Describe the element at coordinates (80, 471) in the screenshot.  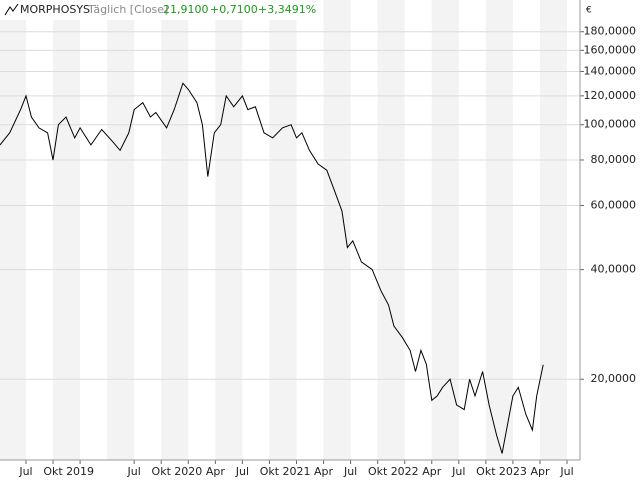
I see `x-tick-label: 2019` at that location.